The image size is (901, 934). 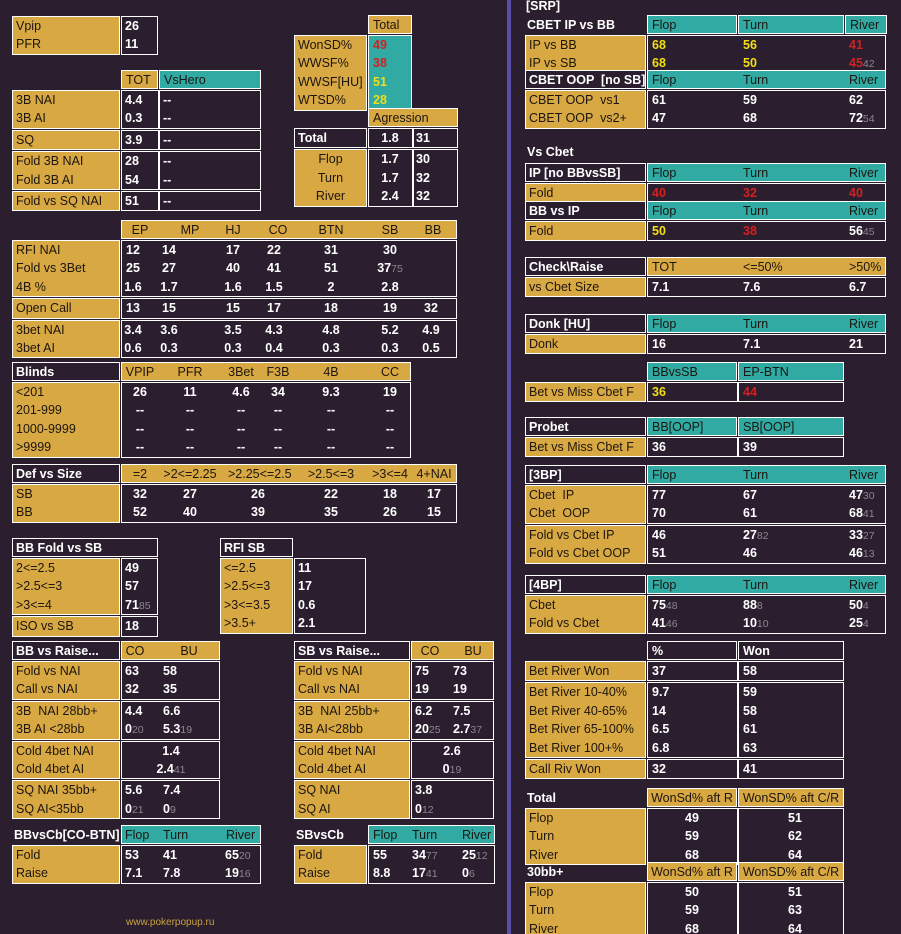 I want to click on wonsd-stat: 38, so click(x=403, y=63).